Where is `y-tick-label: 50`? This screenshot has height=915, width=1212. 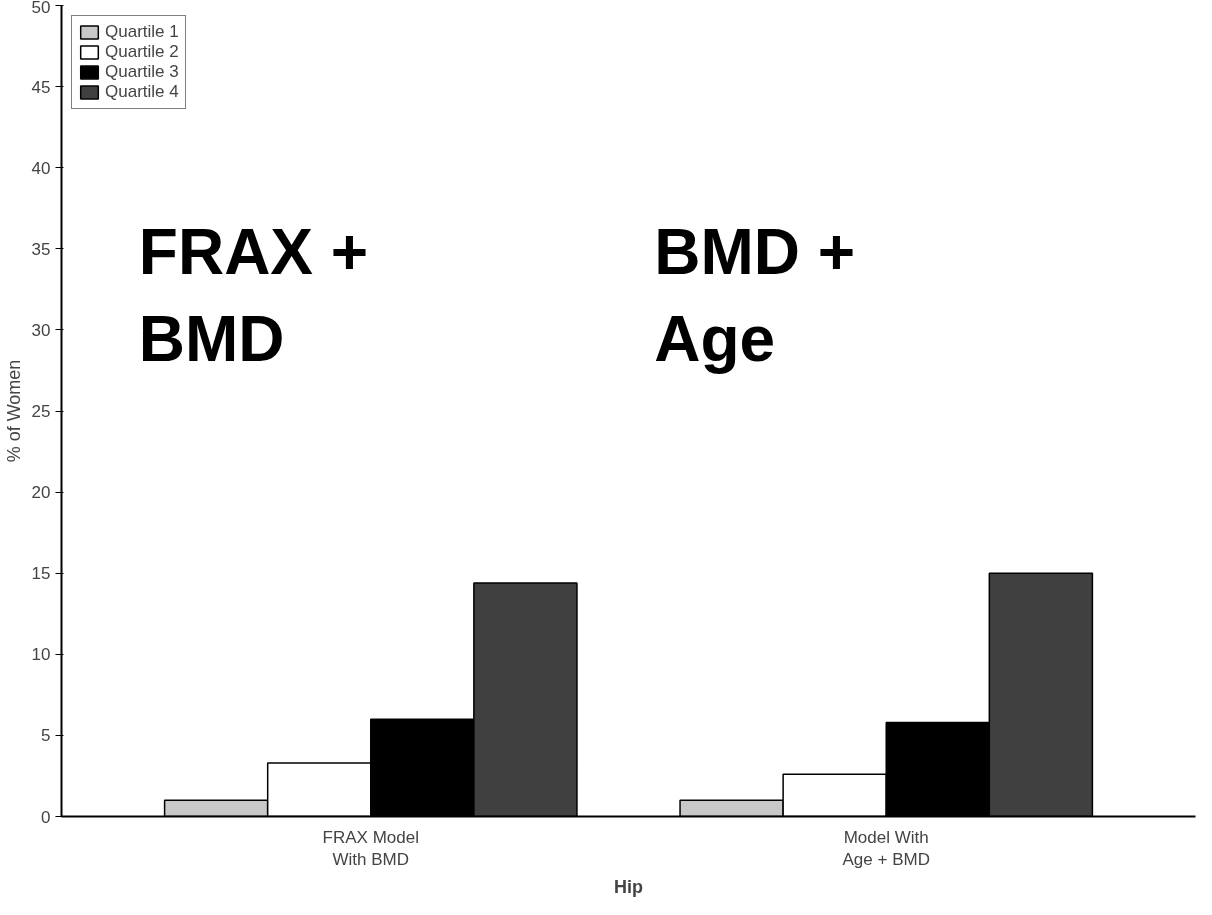
y-tick-label: 50 is located at coordinates (41, 8).